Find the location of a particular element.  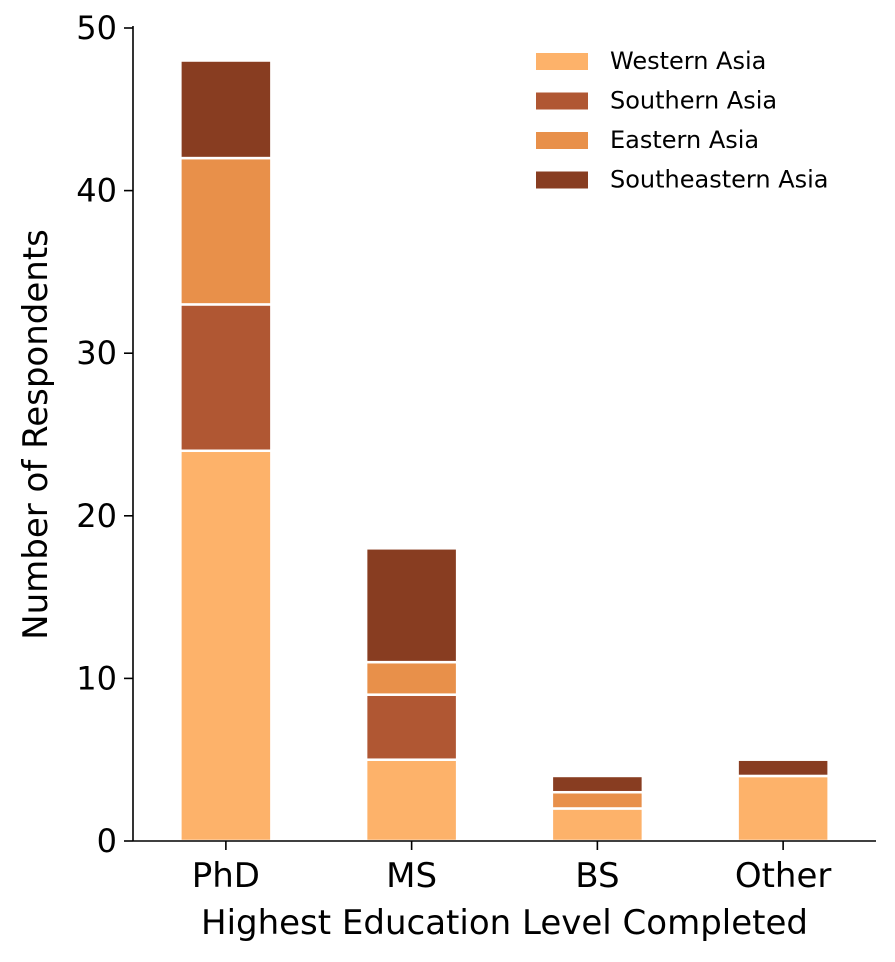

y-tick-label: 30 is located at coordinates (96, 353).